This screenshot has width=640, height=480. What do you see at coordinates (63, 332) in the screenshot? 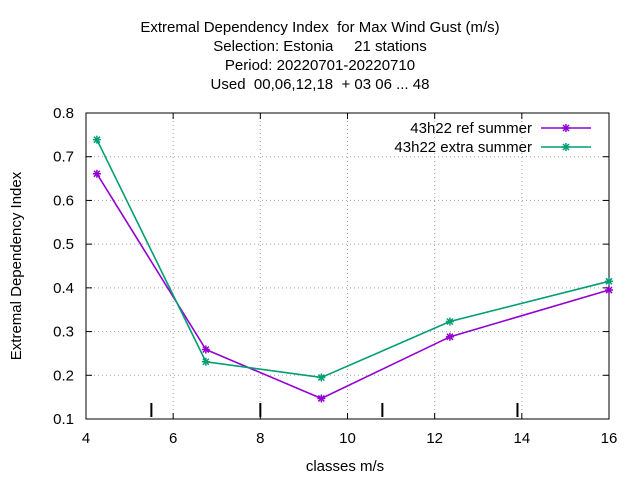
I see `y-tick-label: 0.3` at bounding box center [63, 332].